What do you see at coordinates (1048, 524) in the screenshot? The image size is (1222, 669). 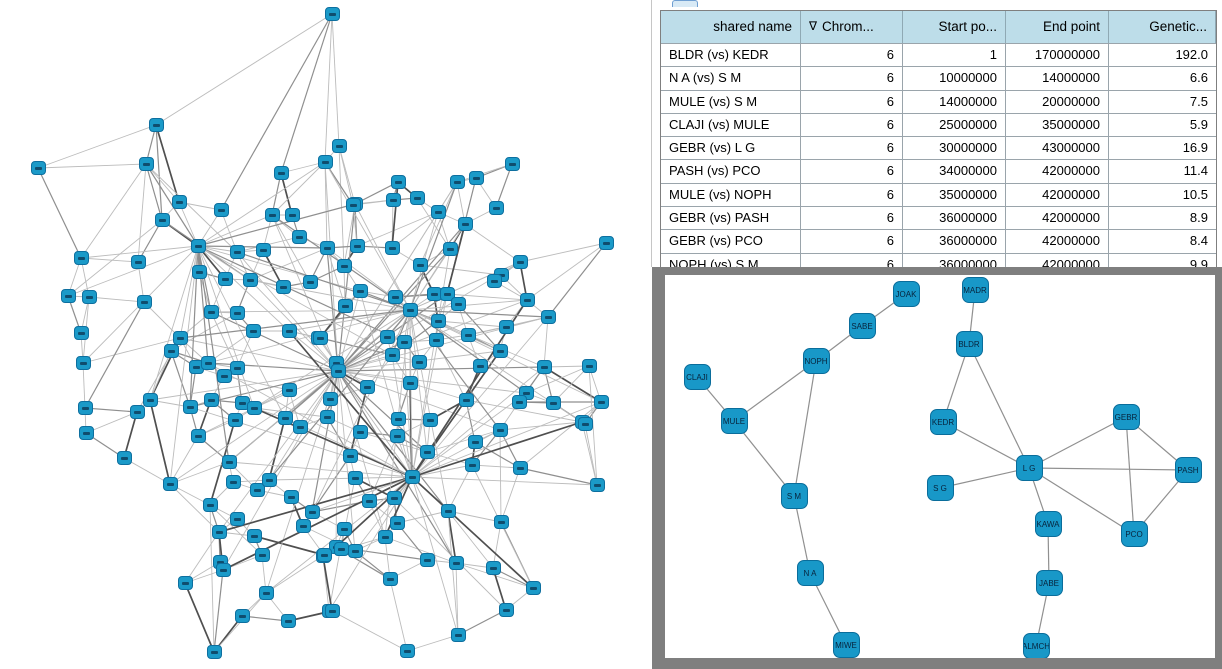 I see `sub-network-node-kawa: KAWA` at bounding box center [1048, 524].